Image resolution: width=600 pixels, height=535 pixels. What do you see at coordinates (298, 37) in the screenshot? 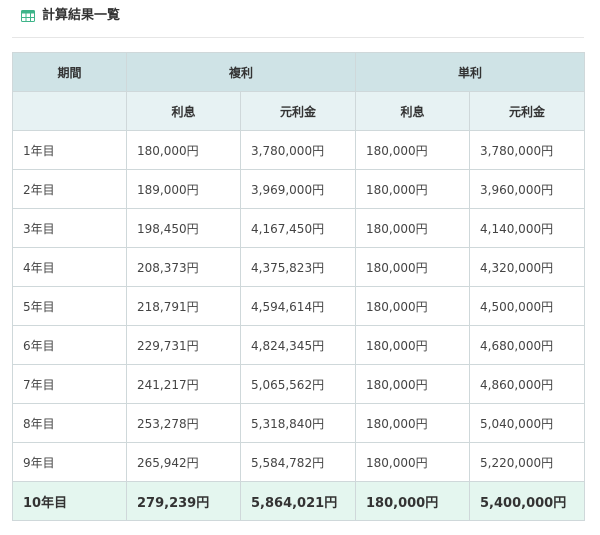
I see `header-divider` at bounding box center [298, 37].